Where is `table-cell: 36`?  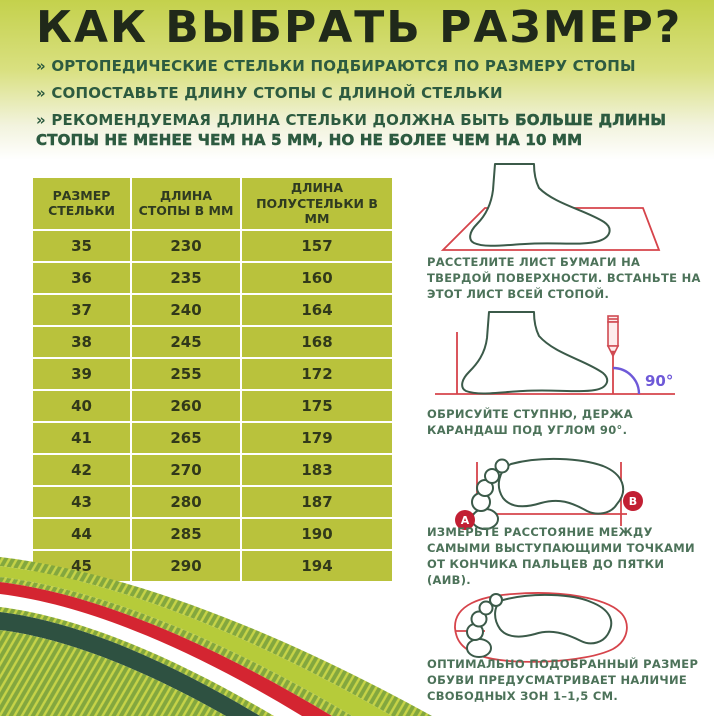 table-cell: 36 is located at coordinates (81, 279).